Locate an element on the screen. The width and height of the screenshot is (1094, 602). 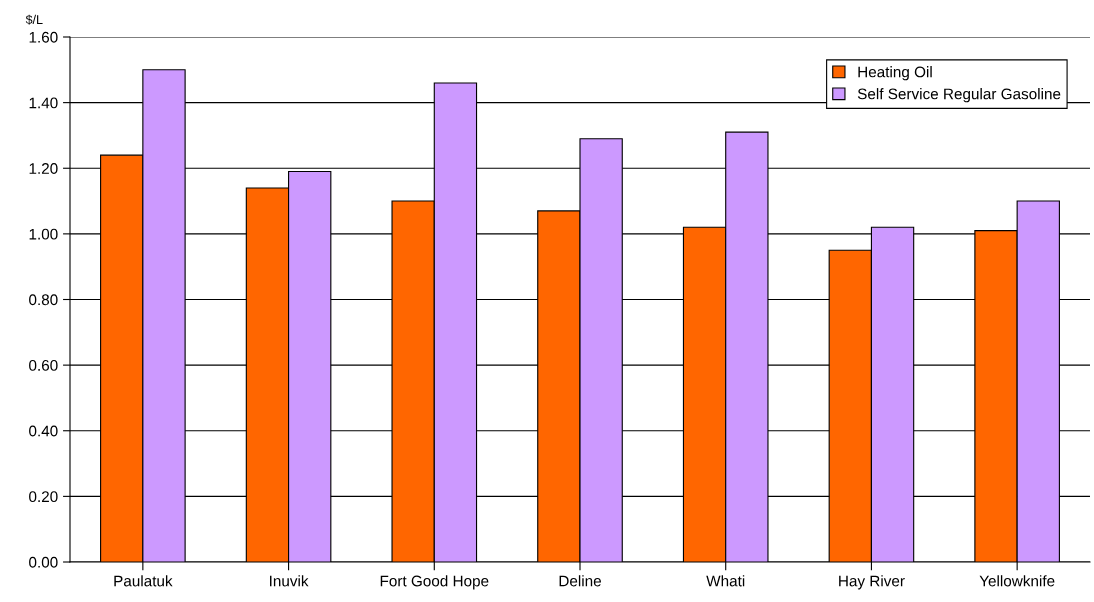
x-tick-label: Deline is located at coordinates (580, 581).